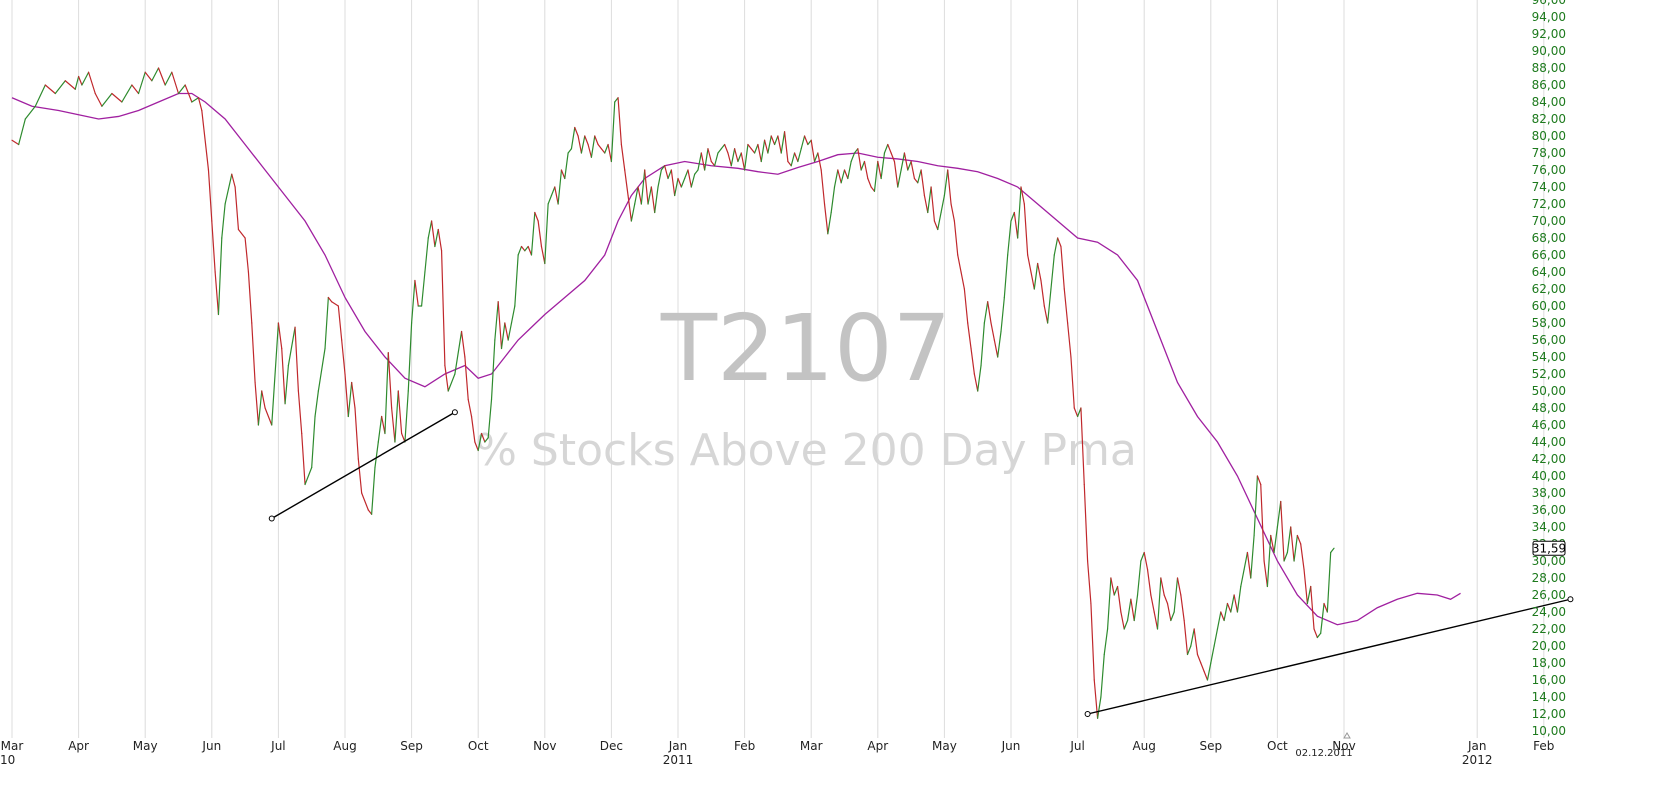  I want to click on x-tick-label: Feb, so click(1543, 746).